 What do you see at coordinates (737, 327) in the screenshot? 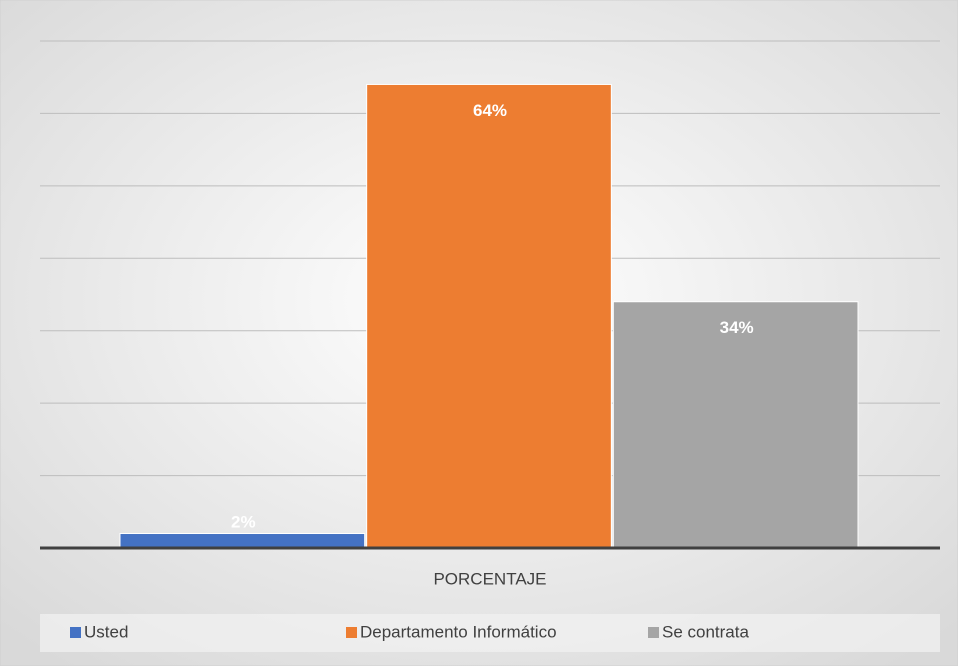
I see `data-label: 34%` at bounding box center [737, 327].